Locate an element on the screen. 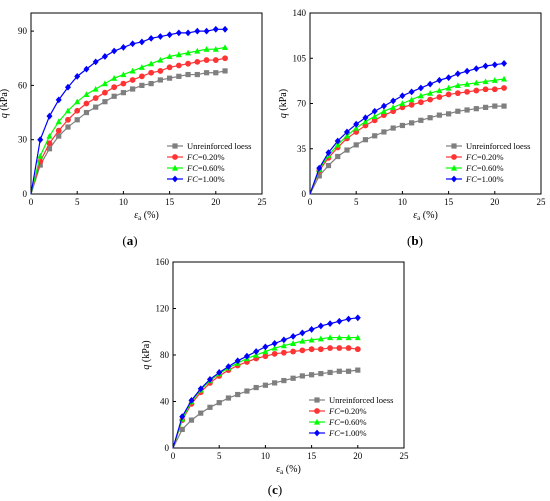 This screenshot has width=550, height=501. x-axis-label: εa (%) is located at coordinates (425, 216).